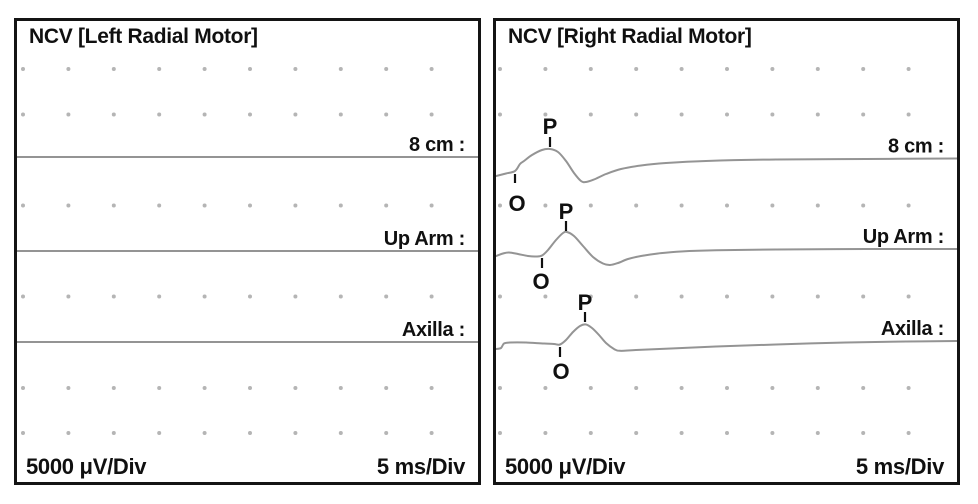 This screenshot has height=504, width=978. Describe the element at coordinates (630, 36) in the screenshot. I see `panel-title: NCV [Right Radial Motor]` at that location.